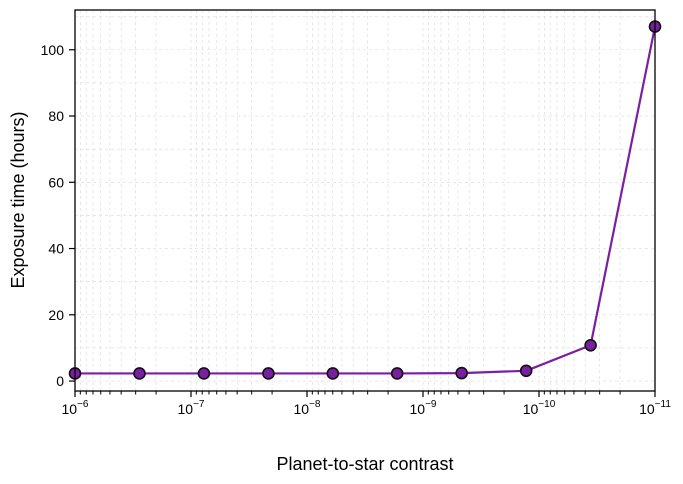 The height and width of the screenshot is (484, 683). What do you see at coordinates (423, 408) in the screenshot?
I see `x-tick-label: 10⁻⁹` at bounding box center [423, 408].